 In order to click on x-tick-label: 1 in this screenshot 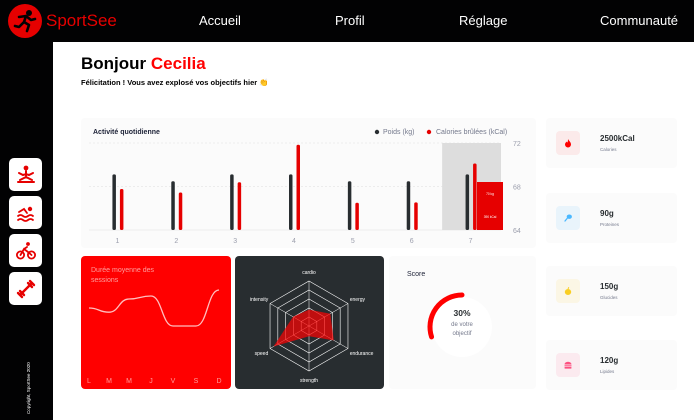, I will do `click(117, 241)`.